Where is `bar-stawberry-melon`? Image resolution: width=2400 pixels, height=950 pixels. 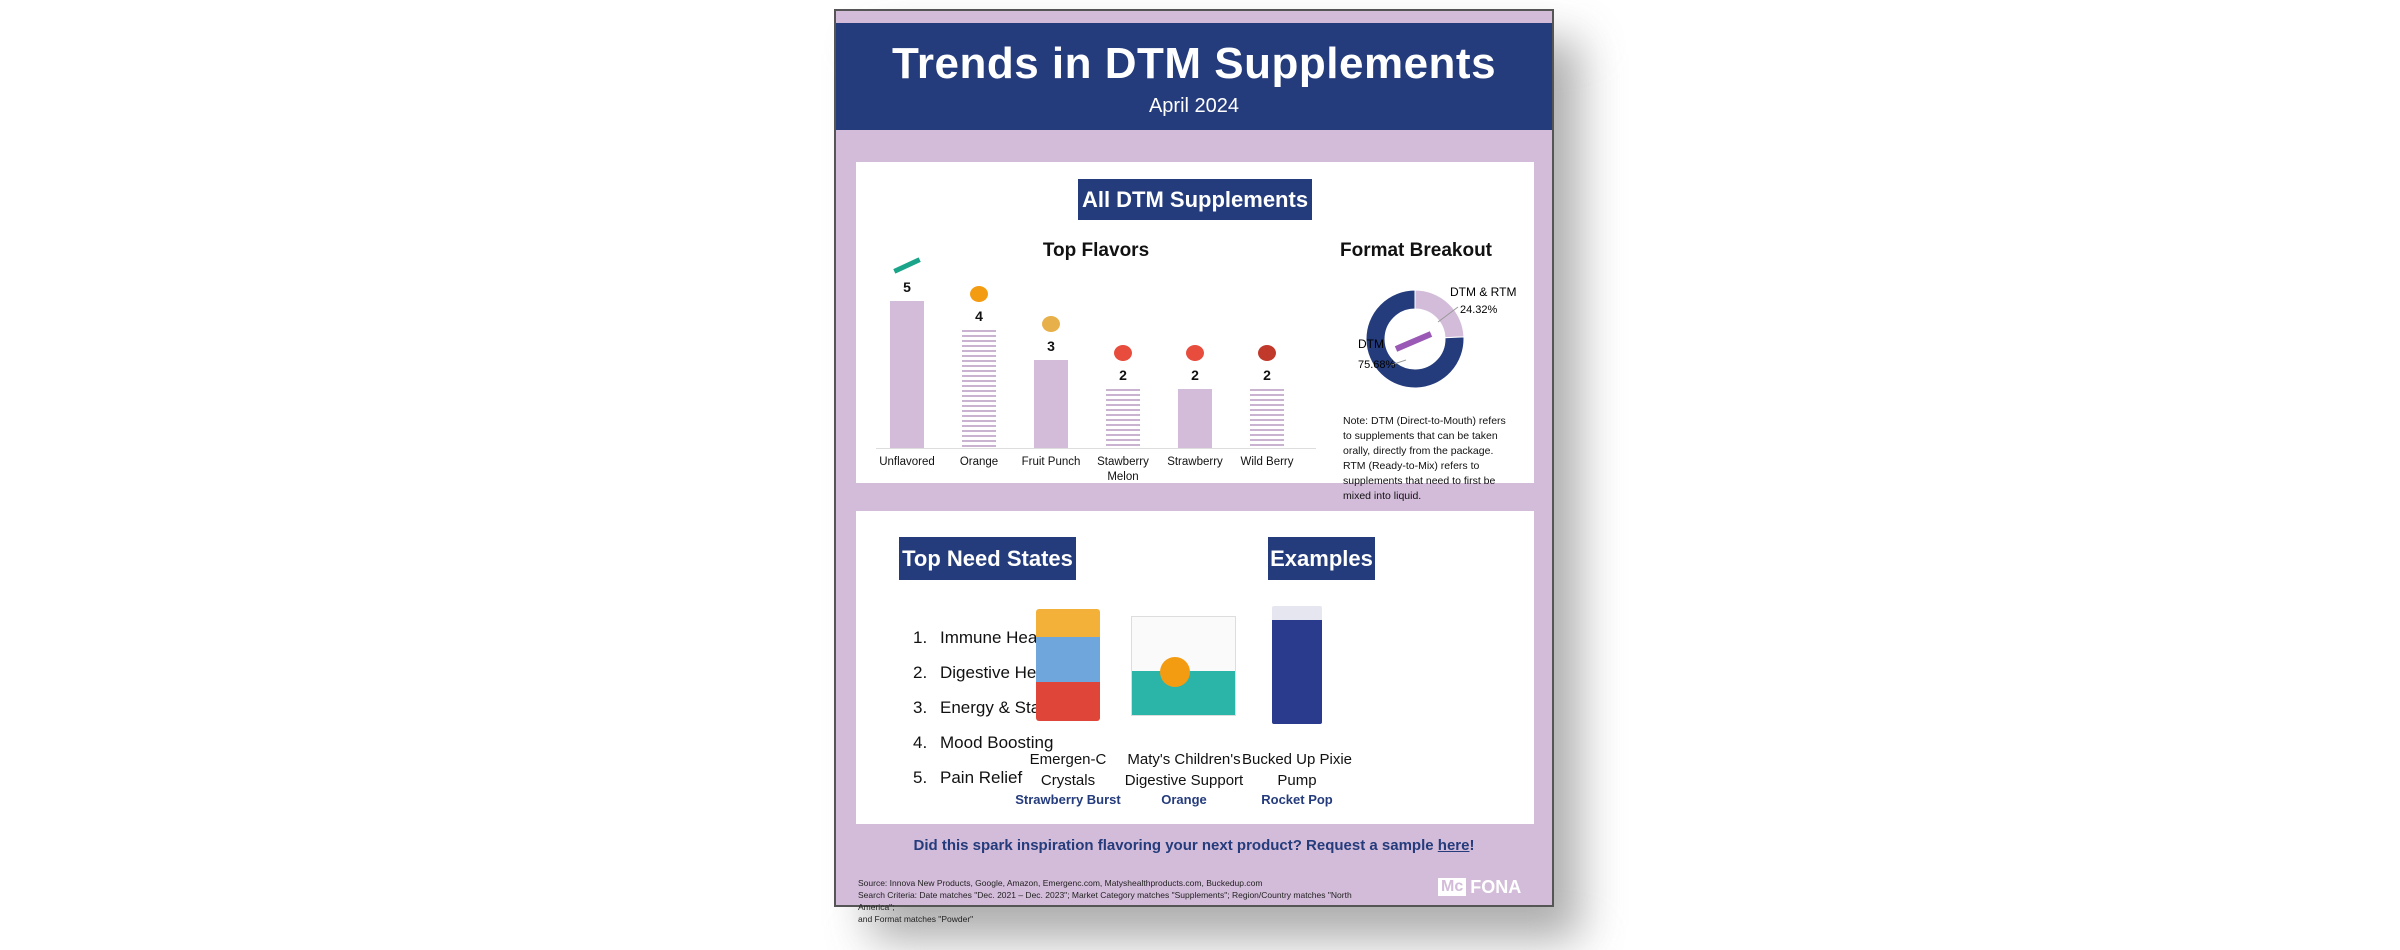
bar-stawberry-melon is located at coordinates (1123, 418).